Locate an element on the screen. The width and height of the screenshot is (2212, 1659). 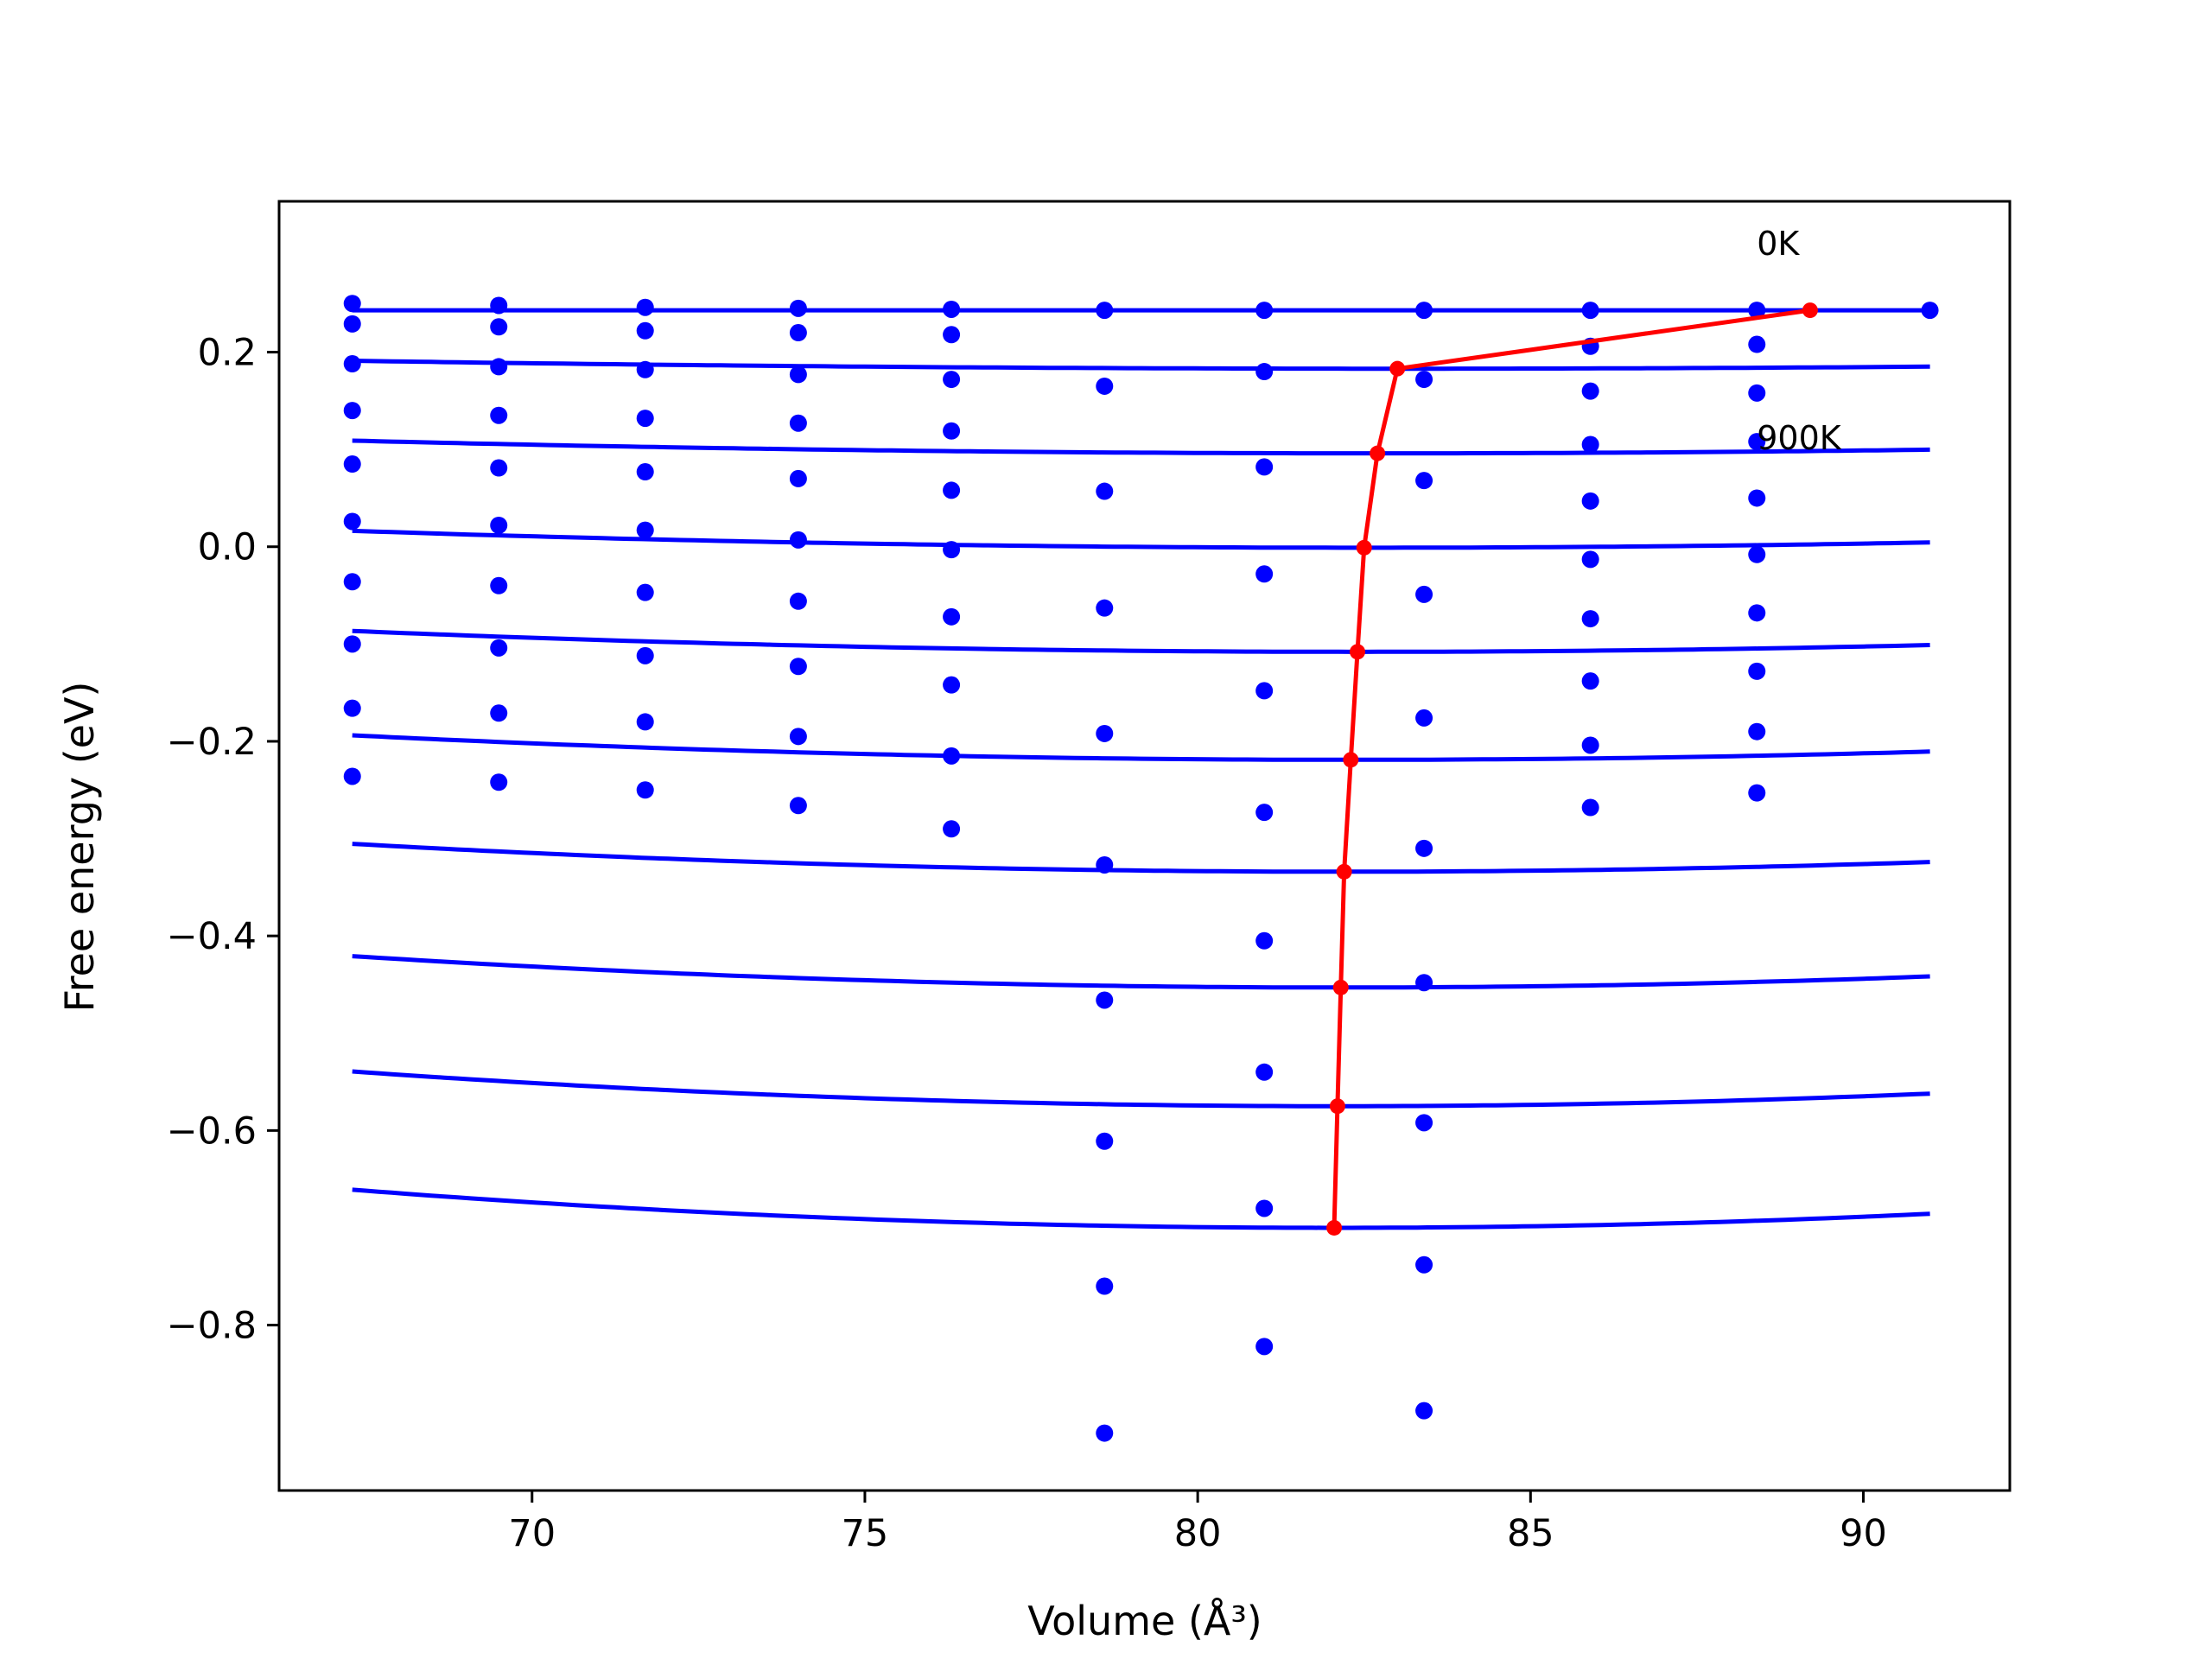
x-tick-label-3: 85 is located at coordinates (1530, 1533).